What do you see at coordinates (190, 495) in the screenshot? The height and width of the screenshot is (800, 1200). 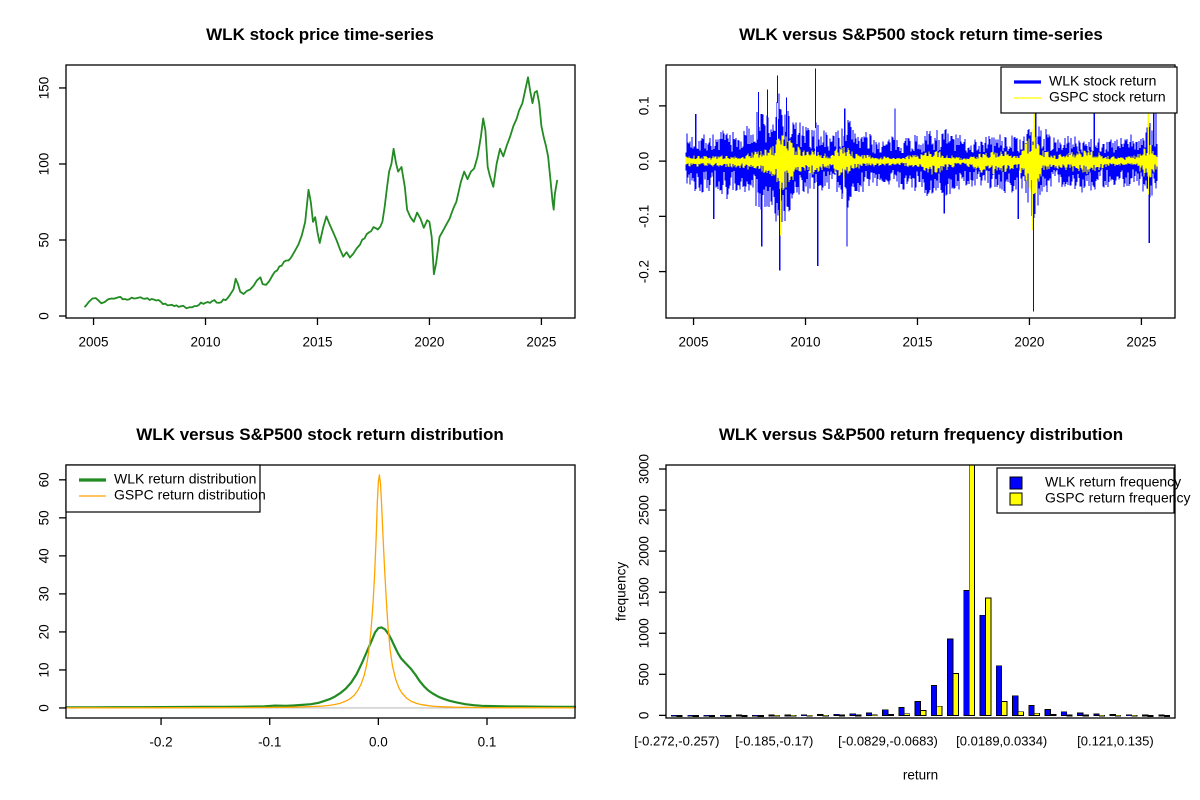 I see `legend-label: GSPC return distribution` at bounding box center [190, 495].